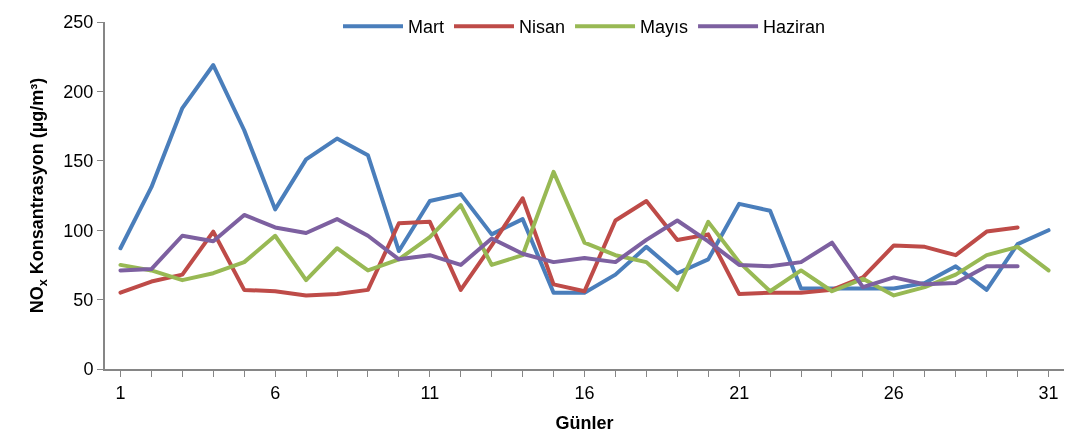 This screenshot has height=439, width=1072. What do you see at coordinates (88, 369) in the screenshot?
I see `y-tick-label: 0` at bounding box center [88, 369].